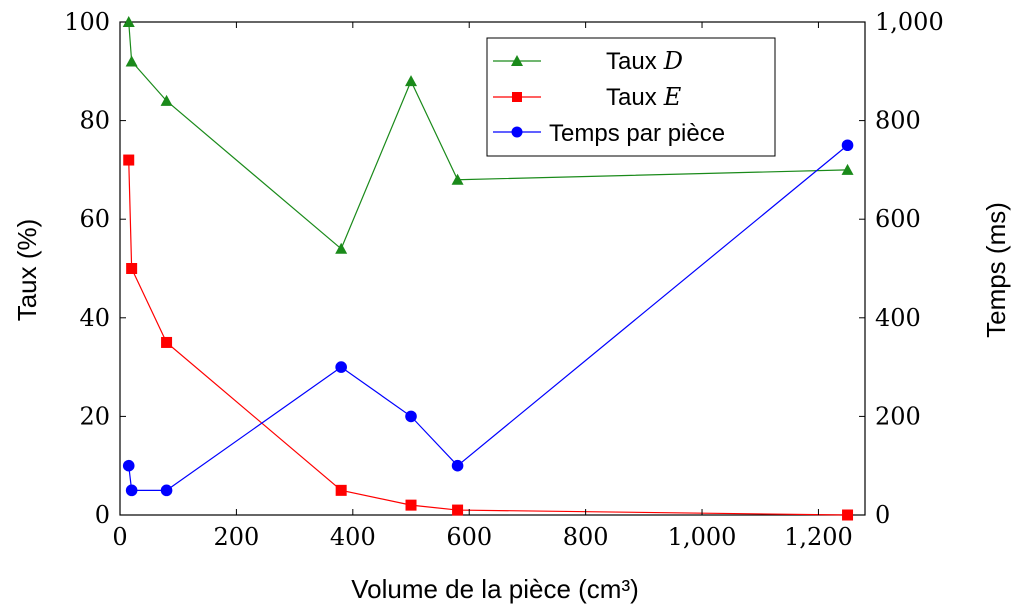  I want to click on y-left-tick-label: 100, so click(87, 22).